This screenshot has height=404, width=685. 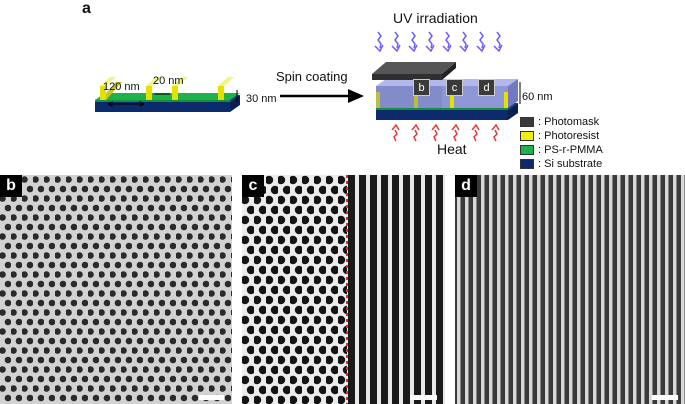 What do you see at coordinates (452, 149) in the screenshot?
I see `heat-label: Heat` at bounding box center [452, 149].